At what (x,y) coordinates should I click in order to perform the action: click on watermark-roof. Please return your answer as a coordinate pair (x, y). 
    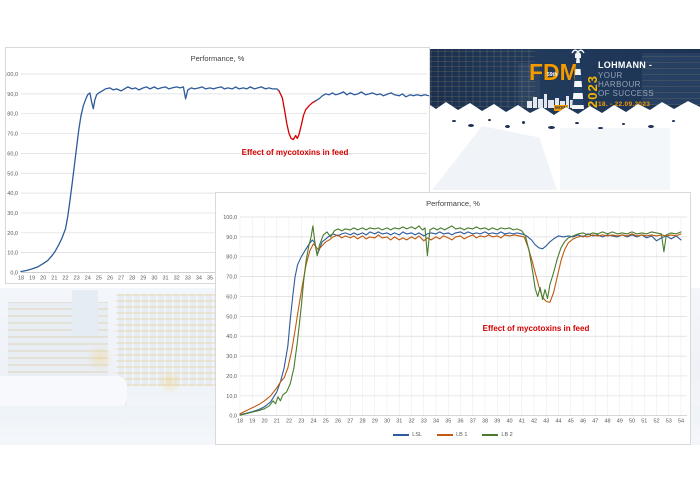
    Looking at the image, I should click on (494, 158).